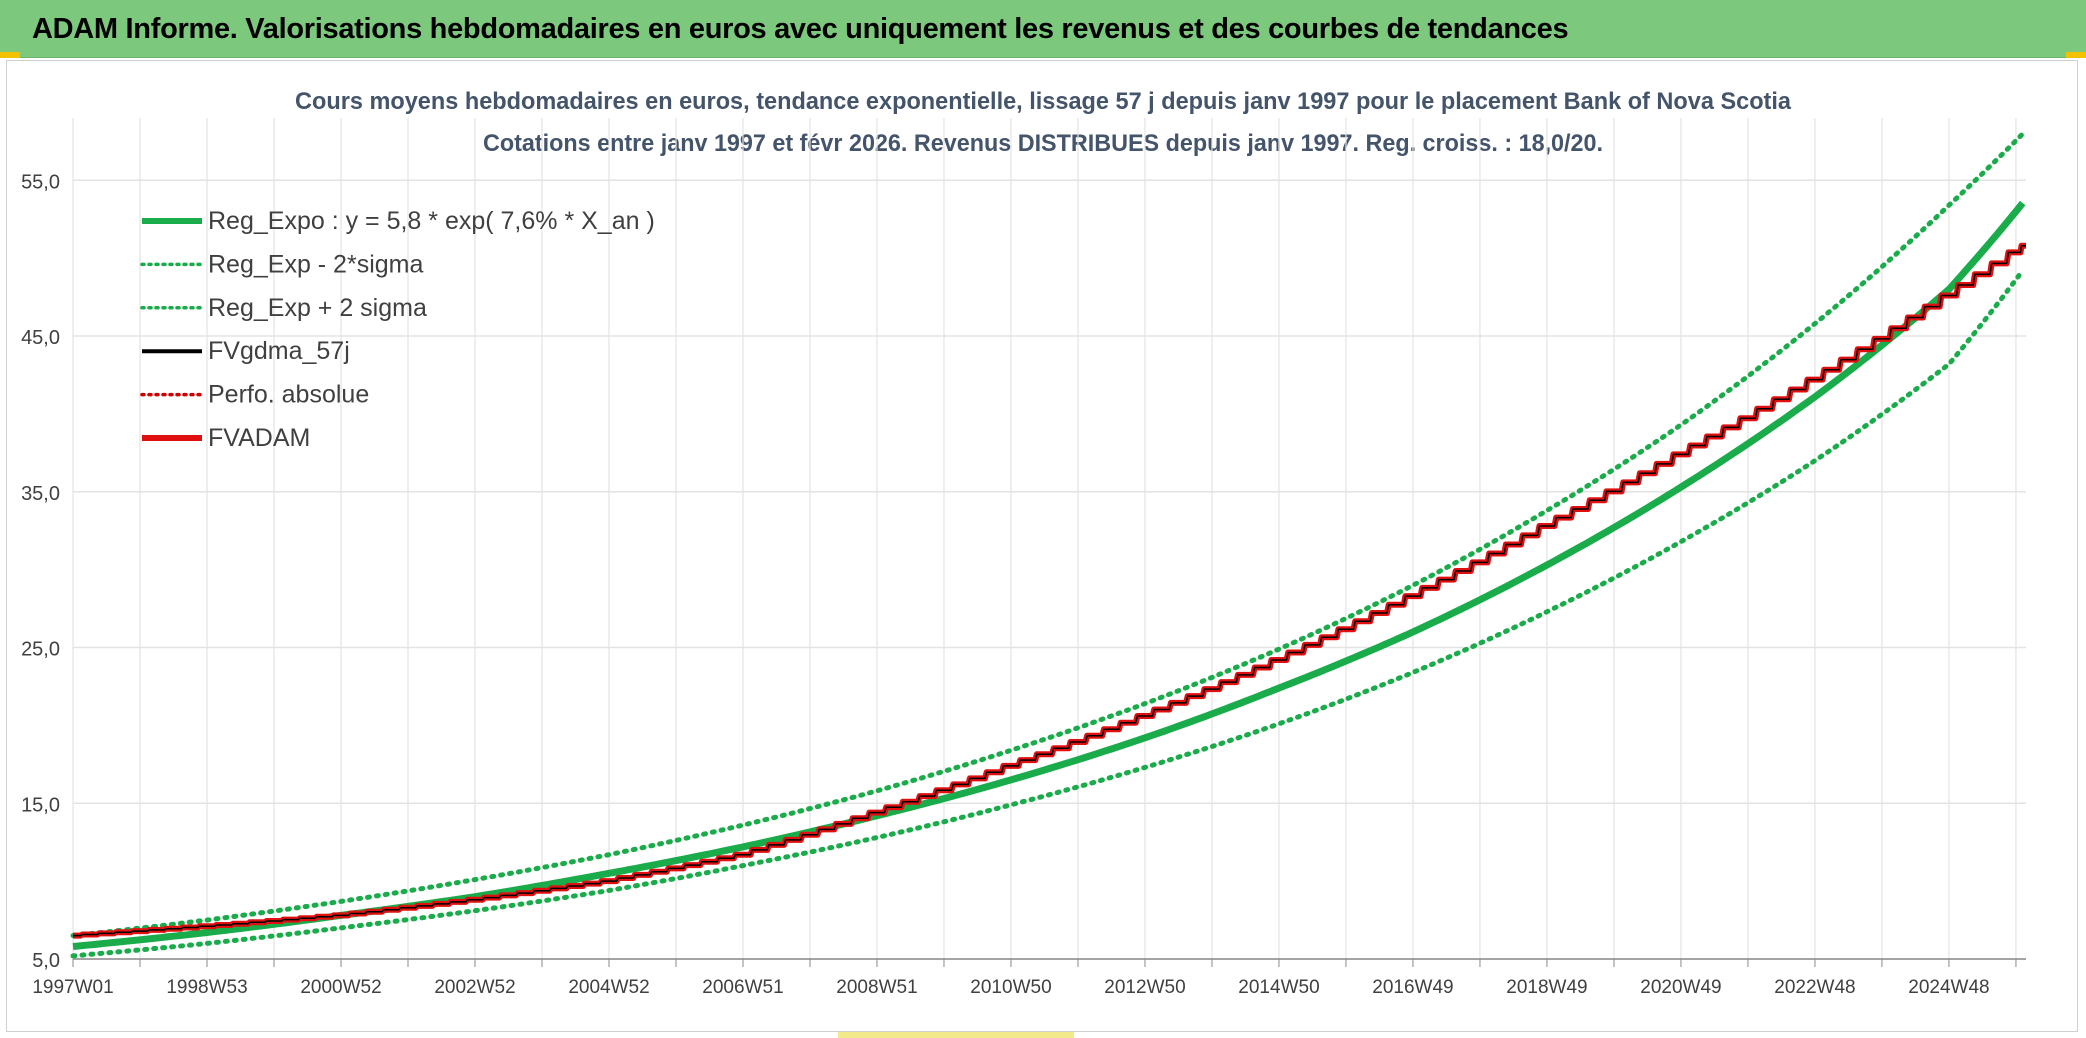 Image resolution: width=2086 pixels, height=1038 pixels. What do you see at coordinates (340, 987) in the screenshot?
I see `x-tick-label: 2000W52` at bounding box center [340, 987].